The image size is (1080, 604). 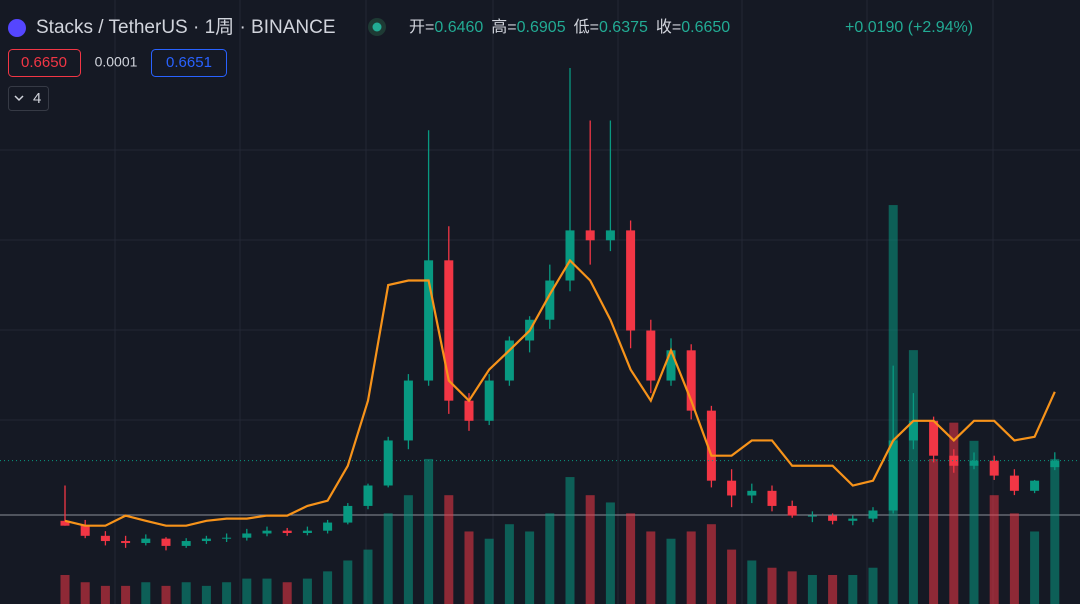 What do you see at coordinates (28, 98) in the screenshot?
I see `indicators-toggle` at bounding box center [28, 98].